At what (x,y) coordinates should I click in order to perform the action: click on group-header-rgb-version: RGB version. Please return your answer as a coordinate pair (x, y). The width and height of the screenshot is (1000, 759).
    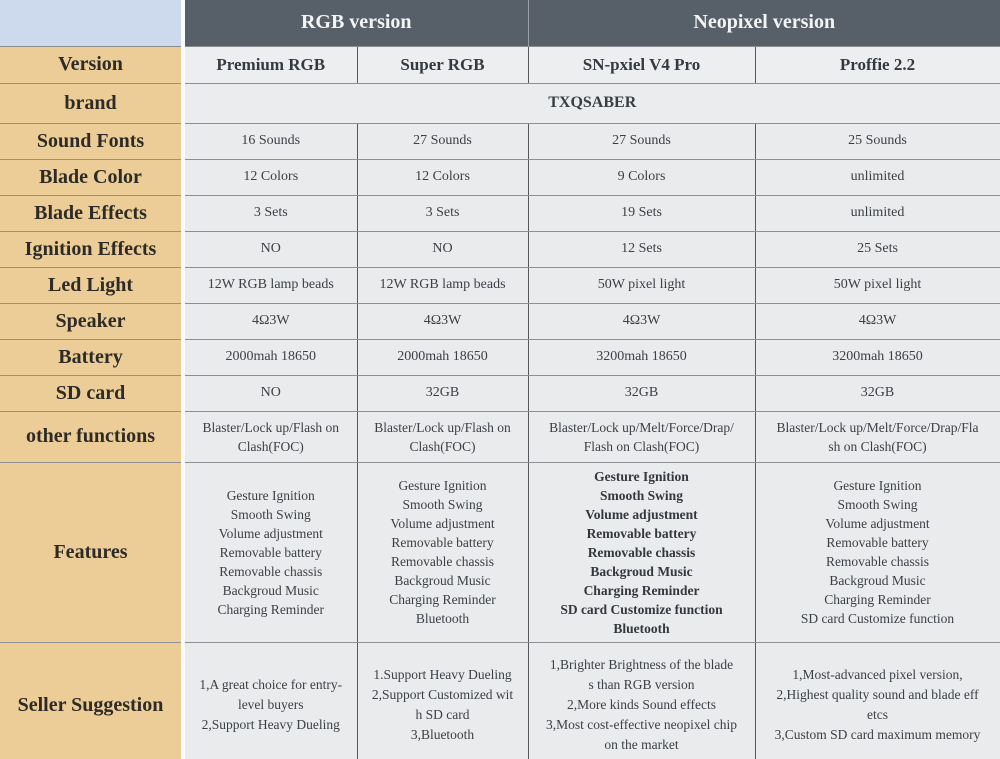
    Looking at the image, I should click on (355, 23).